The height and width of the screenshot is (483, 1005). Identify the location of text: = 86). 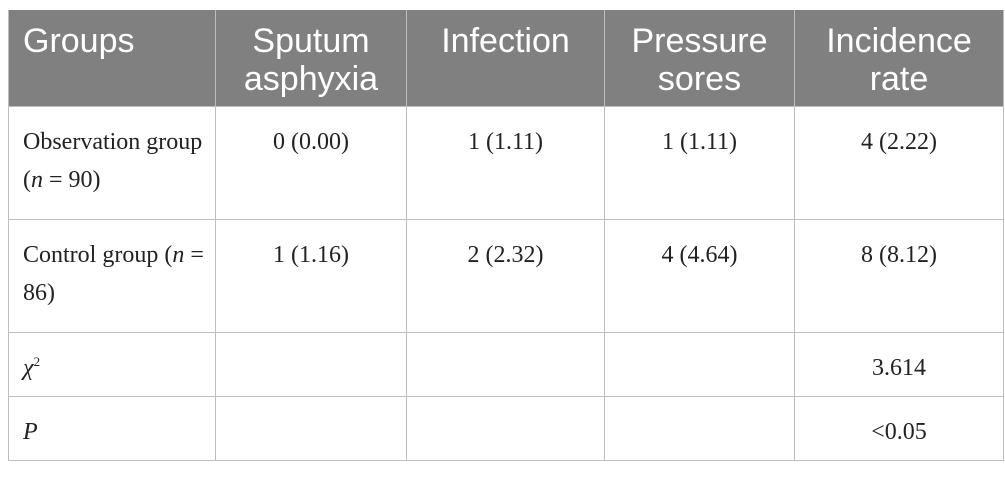
(113, 273).